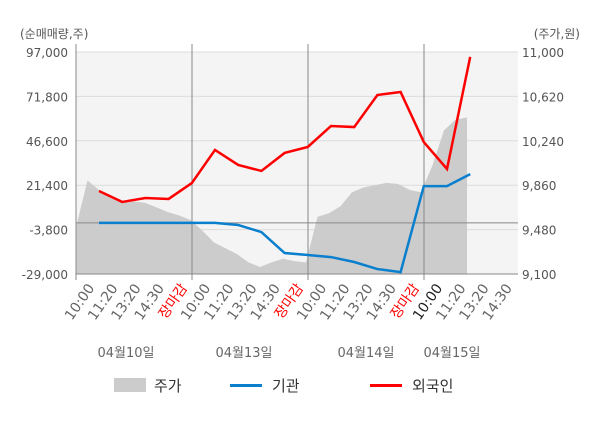 This screenshot has height=428, width=600. What do you see at coordinates (386, 385) in the screenshot?
I see `legend-swatch-foreign` at bounding box center [386, 385].